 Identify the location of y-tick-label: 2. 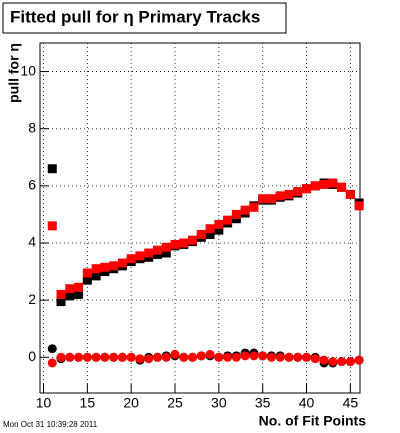
(32, 299).